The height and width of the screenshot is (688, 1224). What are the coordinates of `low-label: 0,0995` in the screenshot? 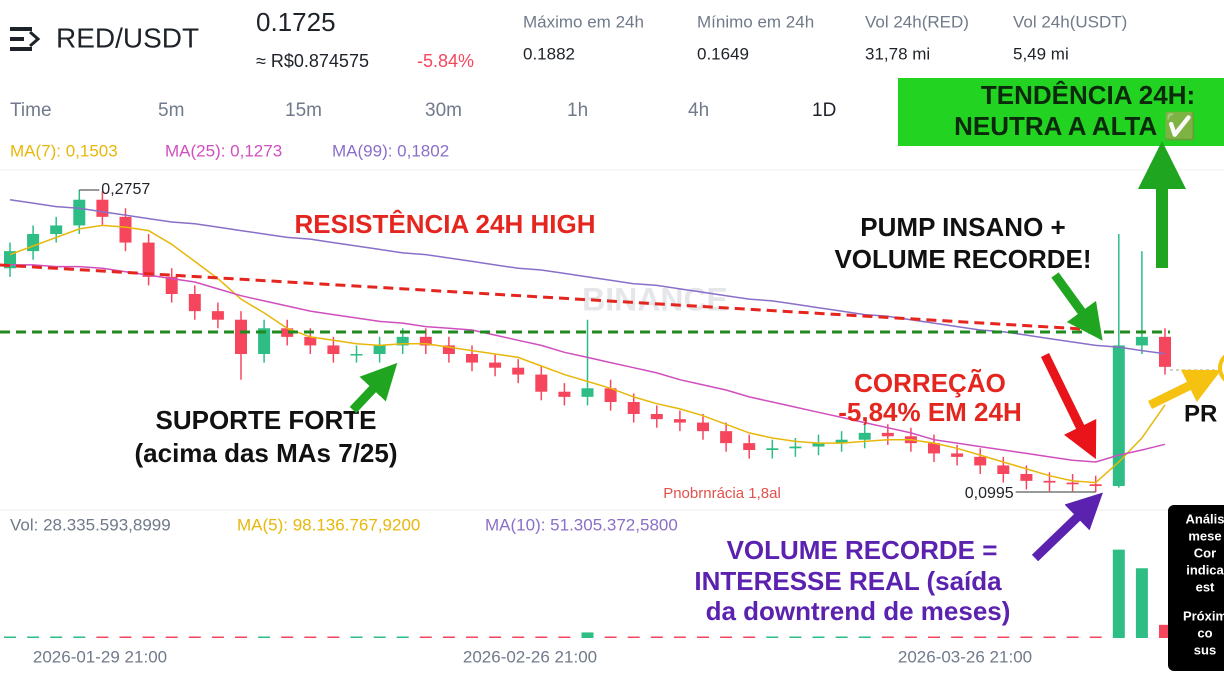 It's located at (989, 493).